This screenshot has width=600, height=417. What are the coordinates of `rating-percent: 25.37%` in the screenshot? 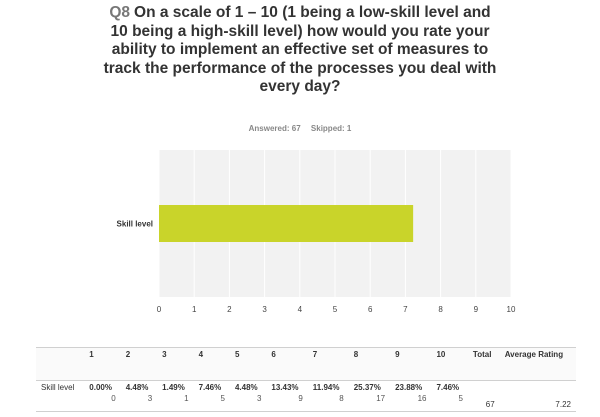 It's located at (367, 387).